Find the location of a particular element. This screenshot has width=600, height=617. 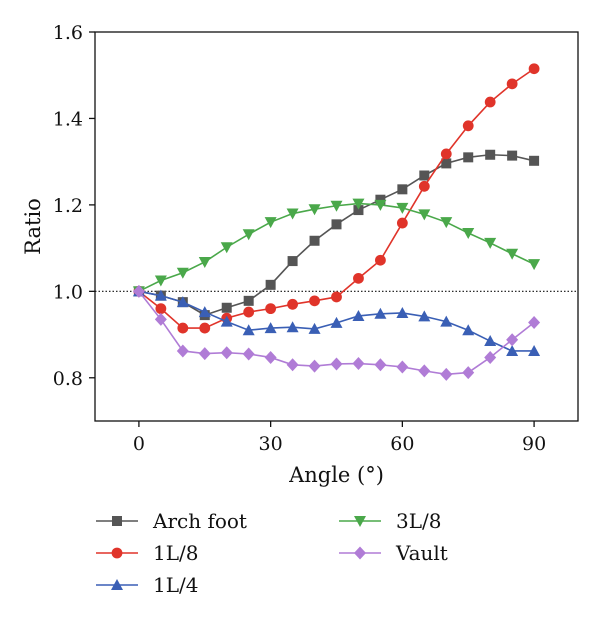

y-tick-label: 0.8 is located at coordinates (68, 379).